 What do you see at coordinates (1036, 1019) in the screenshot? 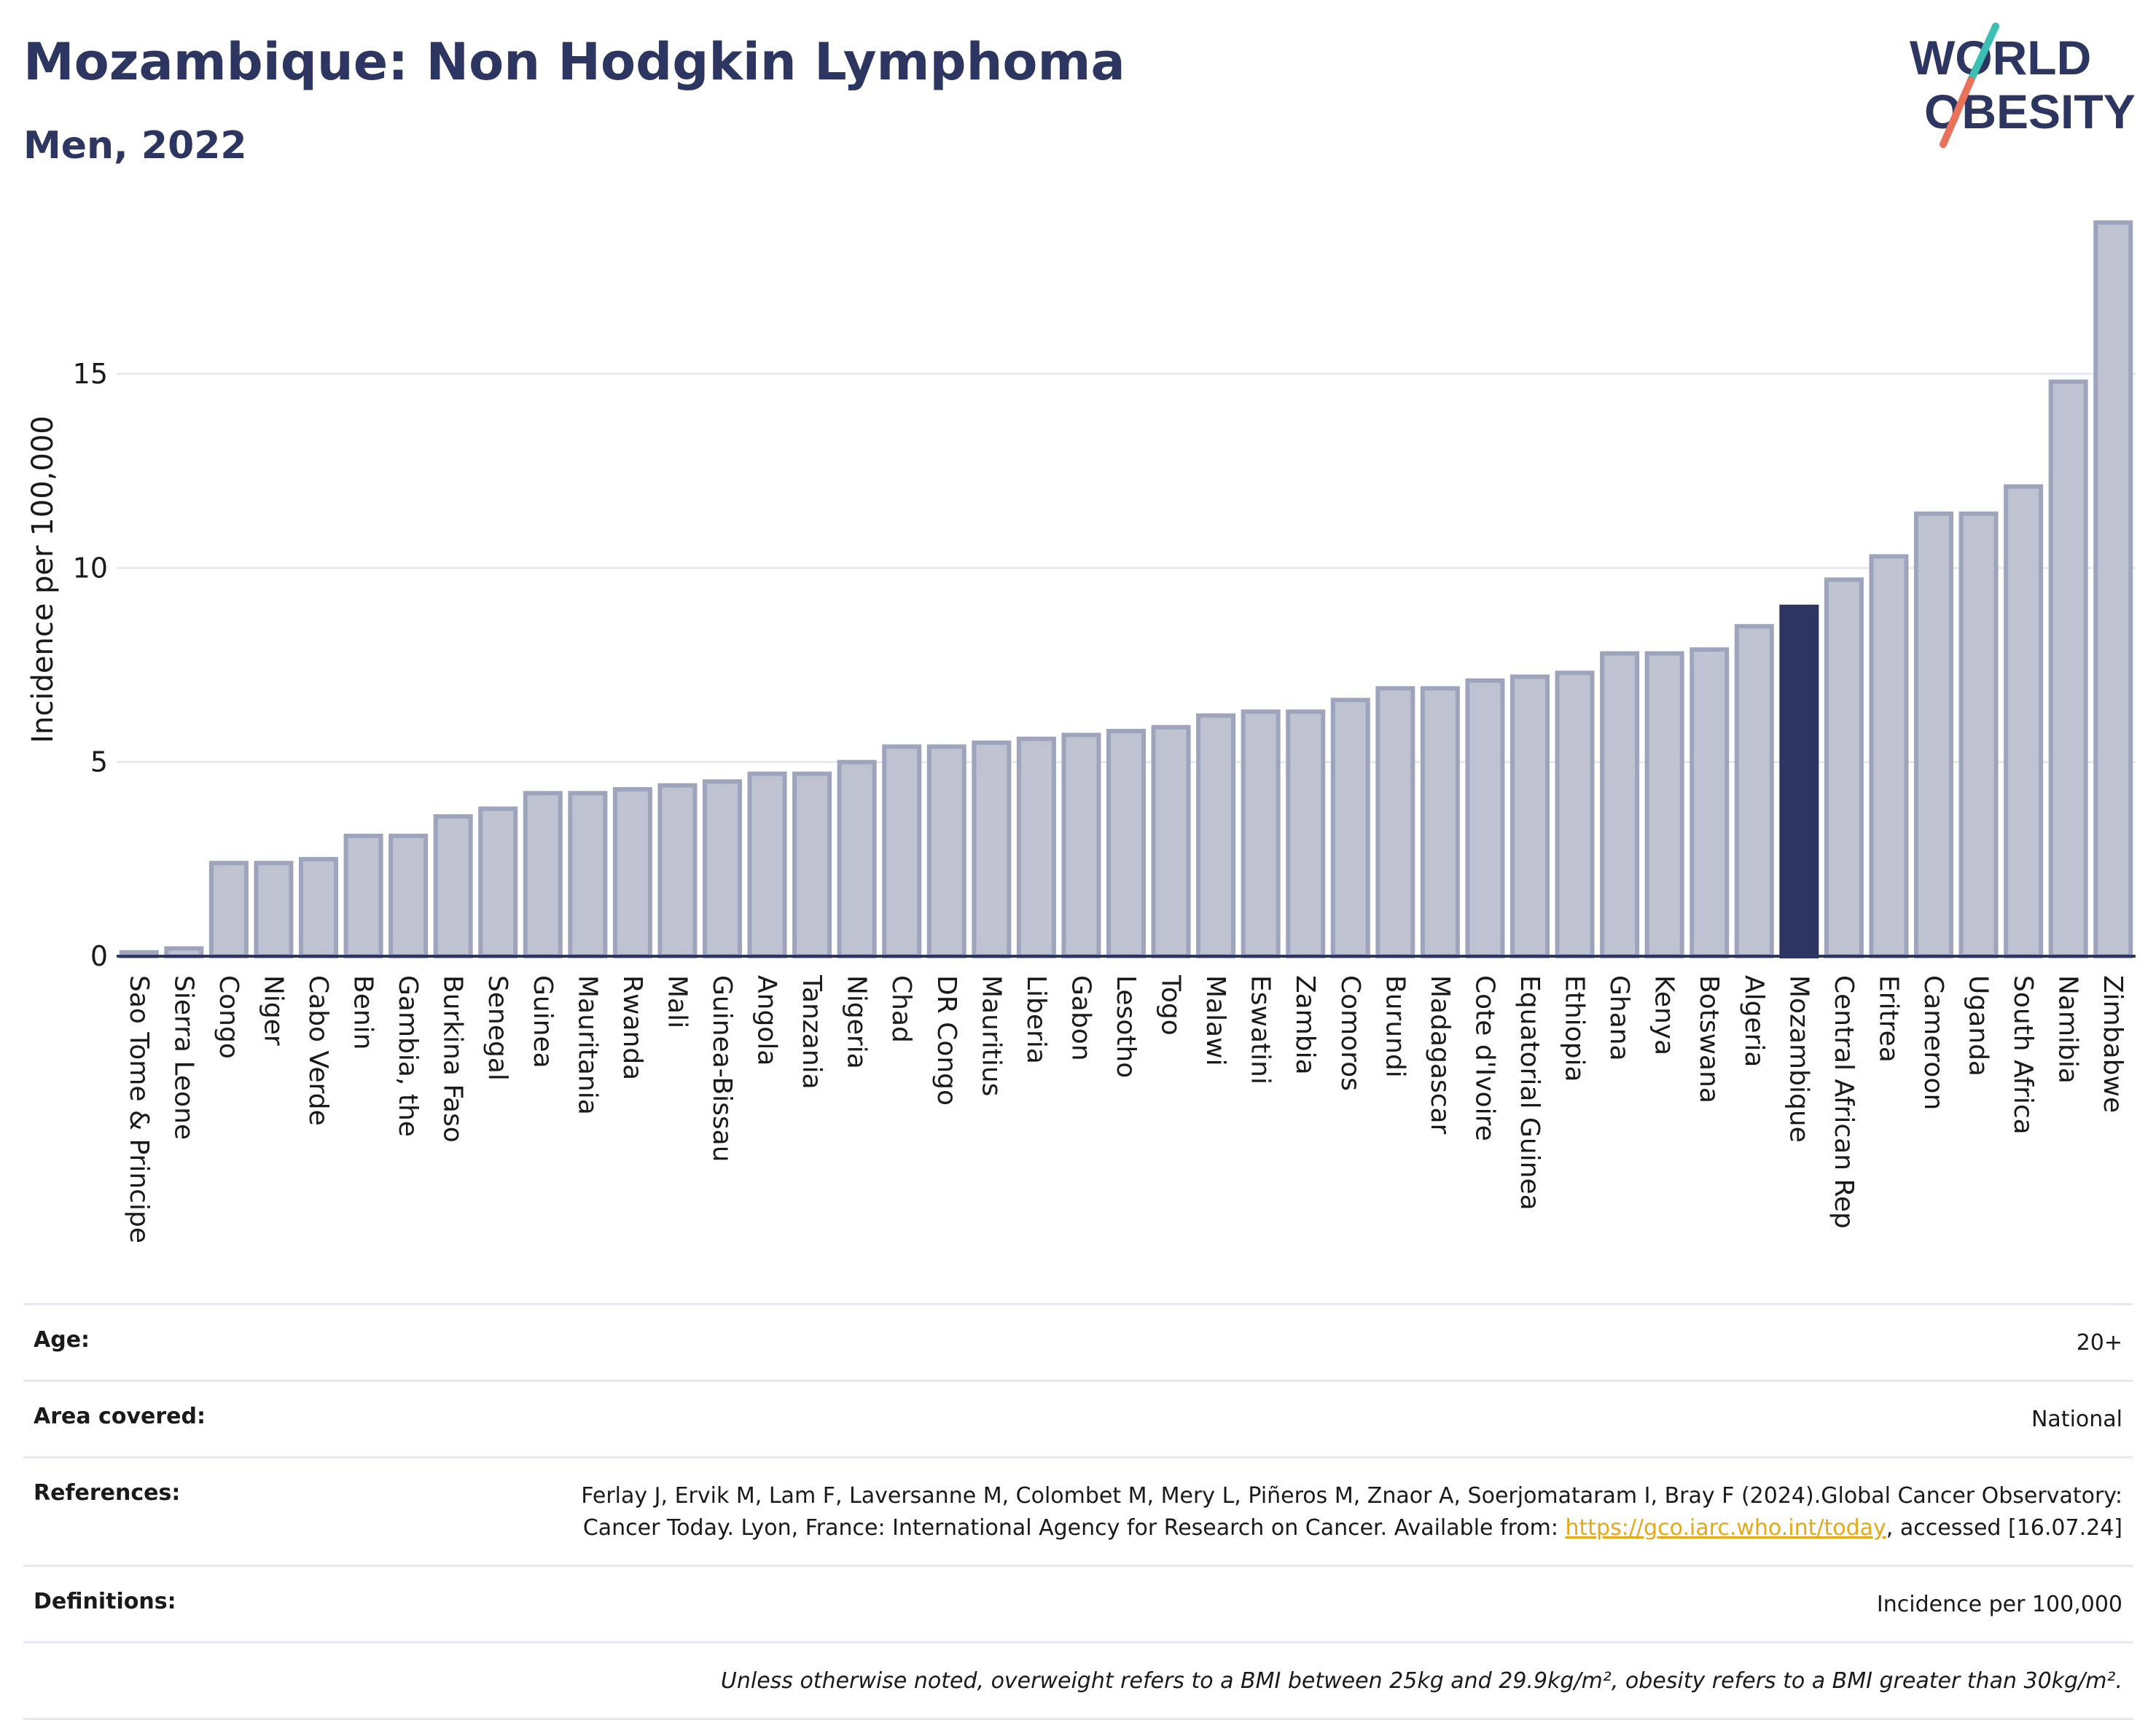
I see `x-tick-label: Liberia` at bounding box center [1036, 1019].